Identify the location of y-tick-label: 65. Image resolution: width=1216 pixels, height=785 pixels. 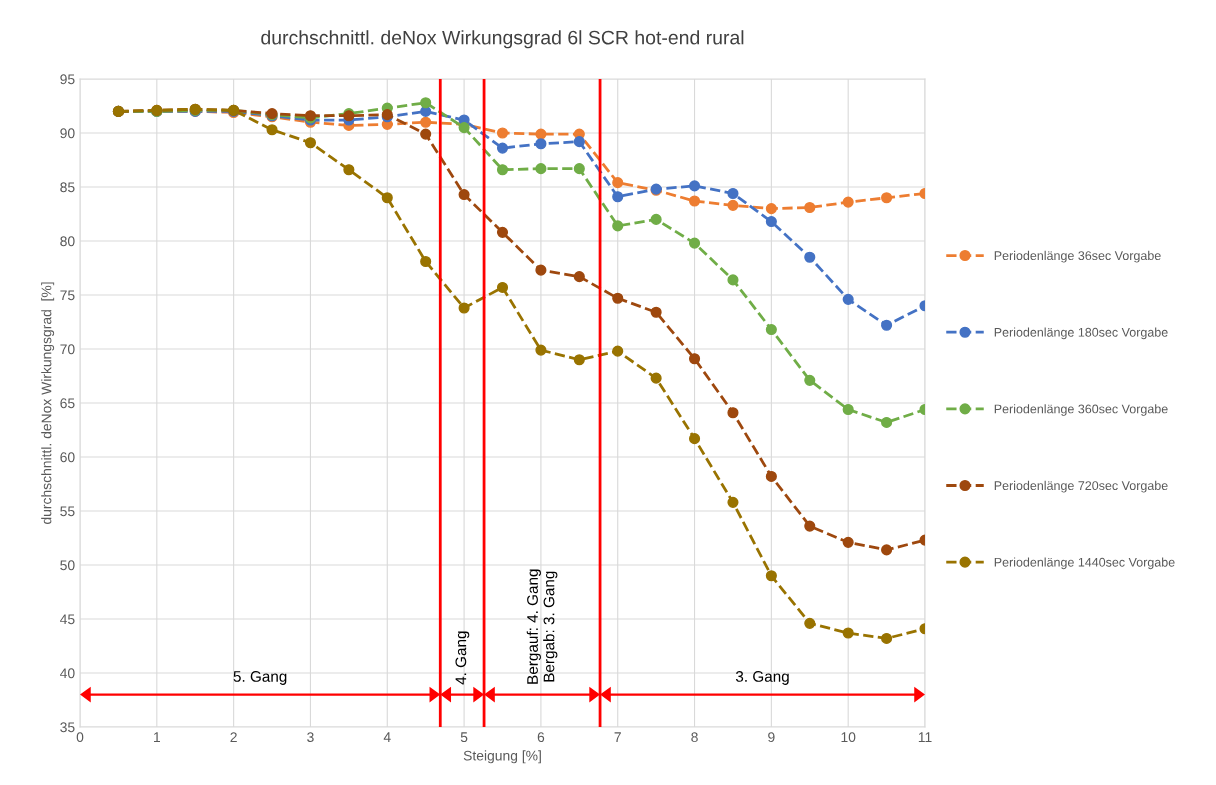
(67, 403).